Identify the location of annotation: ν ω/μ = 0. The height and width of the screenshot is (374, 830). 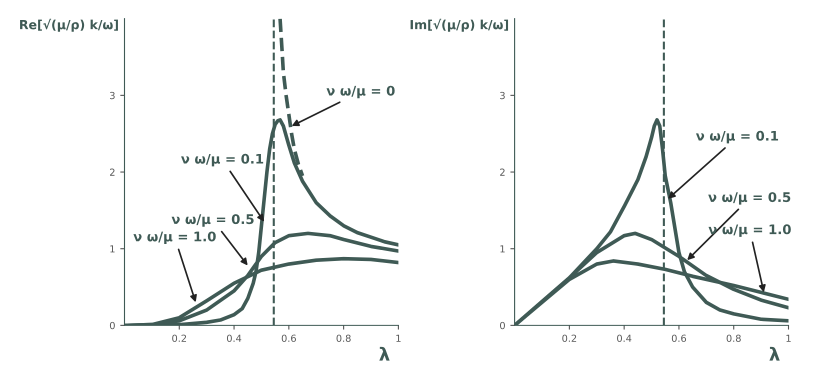
(360, 92).